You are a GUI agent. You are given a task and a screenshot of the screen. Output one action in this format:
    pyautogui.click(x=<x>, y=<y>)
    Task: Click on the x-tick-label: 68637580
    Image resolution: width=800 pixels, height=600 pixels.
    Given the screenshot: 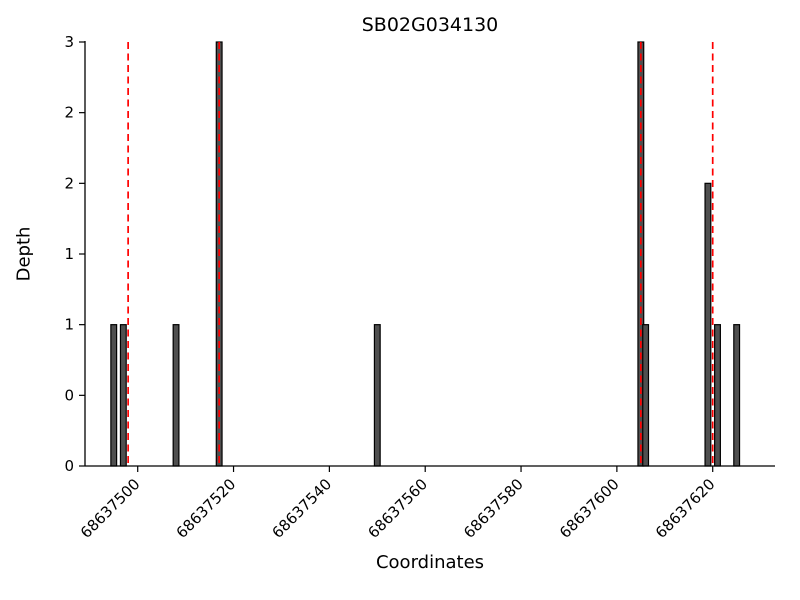 What is the action you would take?
    pyautogui.click(x=493, y=508)
    